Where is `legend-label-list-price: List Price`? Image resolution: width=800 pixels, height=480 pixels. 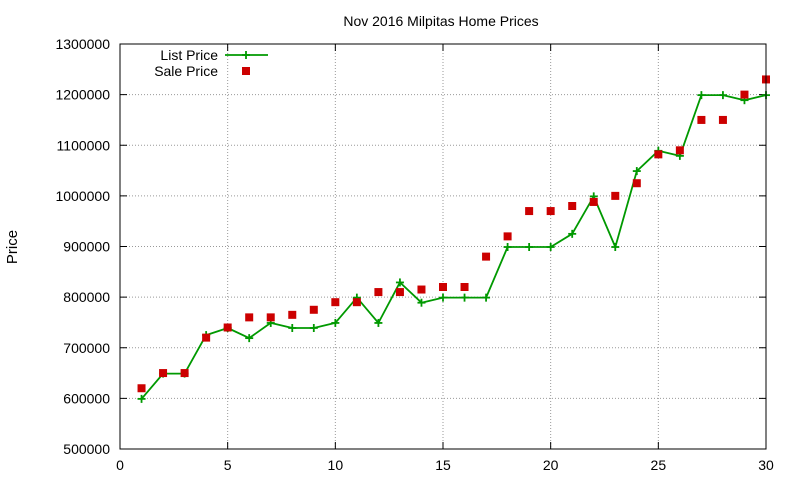 legend-label-list-price: List Price is located at coordinates (189, 55).